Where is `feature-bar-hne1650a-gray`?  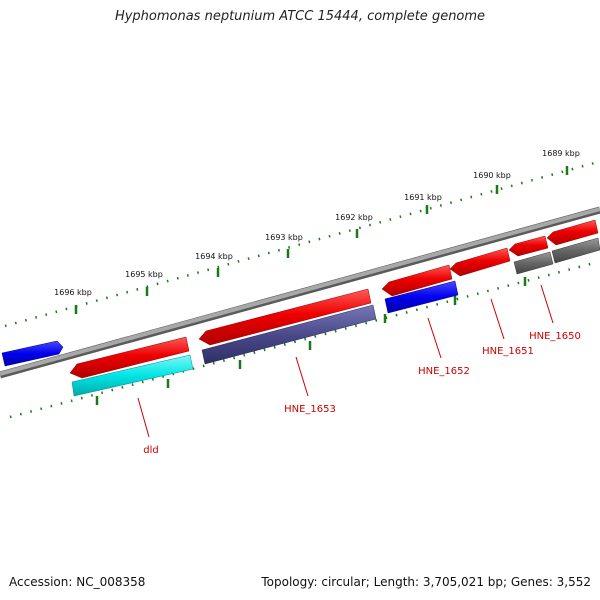 feature-bar-hne1650a-gray is located at coordinates (533, 263).